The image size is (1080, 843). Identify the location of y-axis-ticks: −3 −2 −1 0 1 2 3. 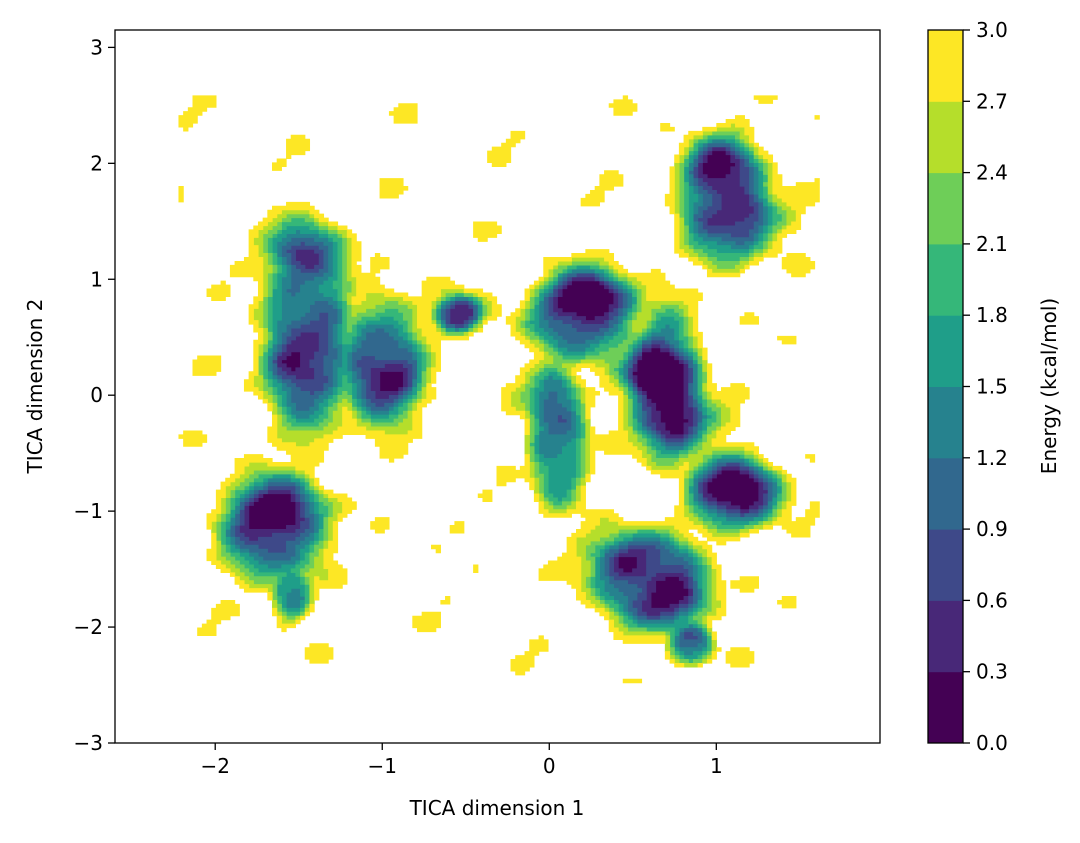
(94, 395).